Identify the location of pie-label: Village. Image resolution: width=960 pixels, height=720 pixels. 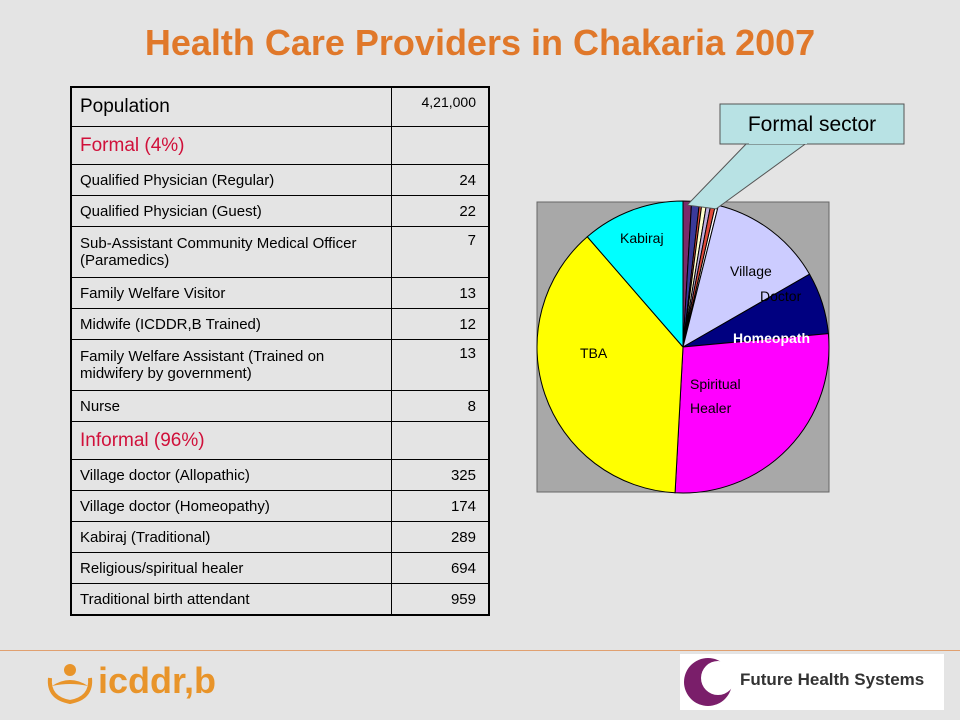
(751, 271).